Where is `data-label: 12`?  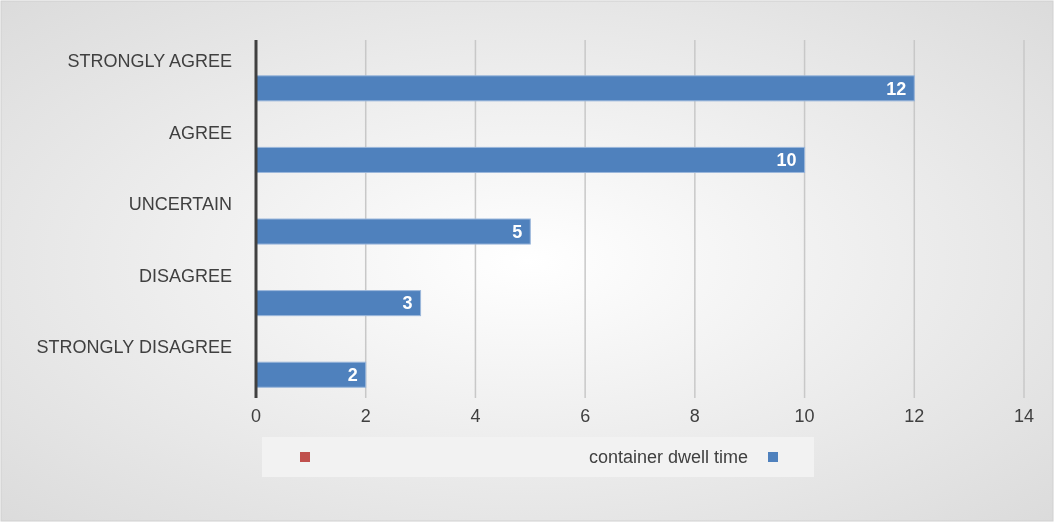
data-label: 12 is located at coordinates (896, 88).